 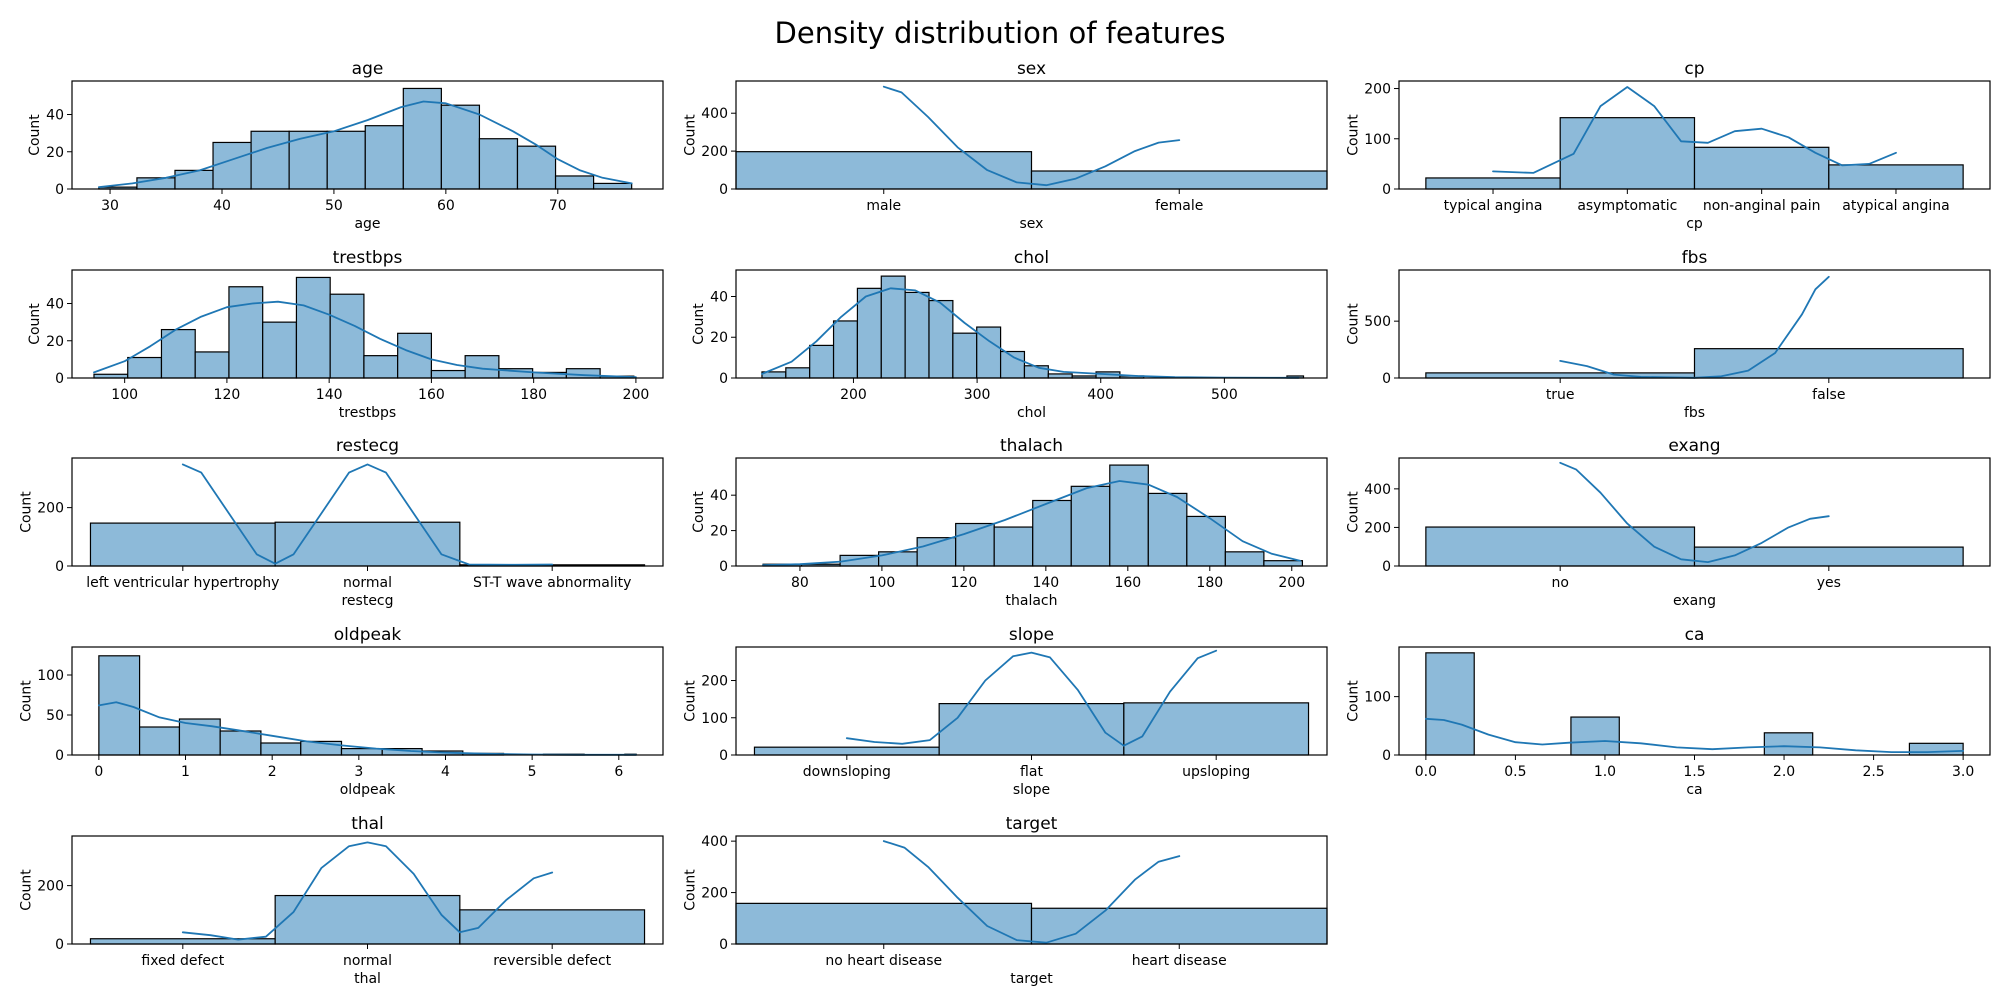 What do you see at coordinates (358, 772) in the screenshot?
I see `x-tick-label: 3` at bounding box center [358, 772].